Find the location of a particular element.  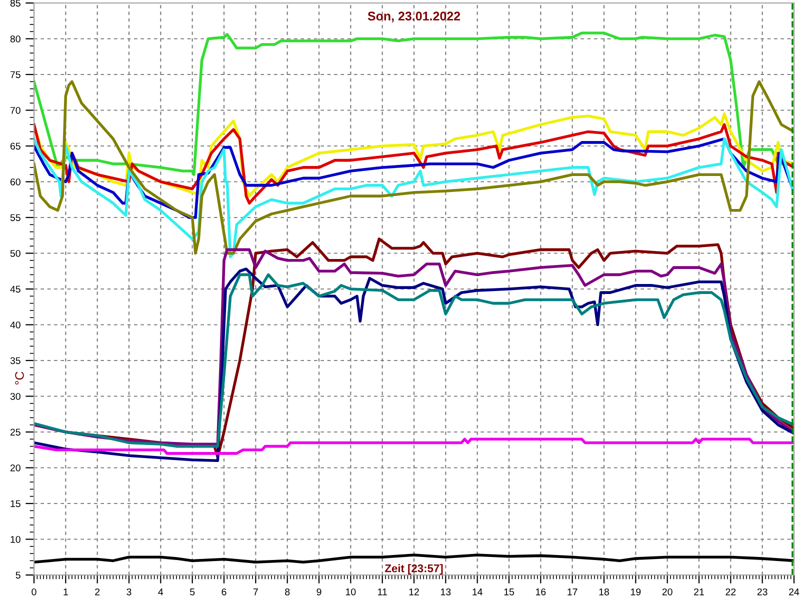

x-tick-label: 3 is located at coordinates (129, 592).